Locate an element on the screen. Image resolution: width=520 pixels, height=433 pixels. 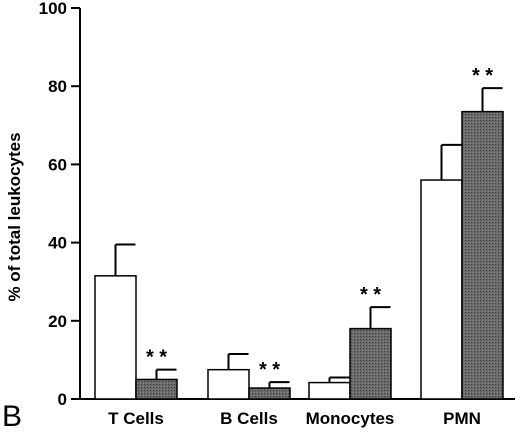
y-tick-label: 60 is located at coordinates (57, 164).